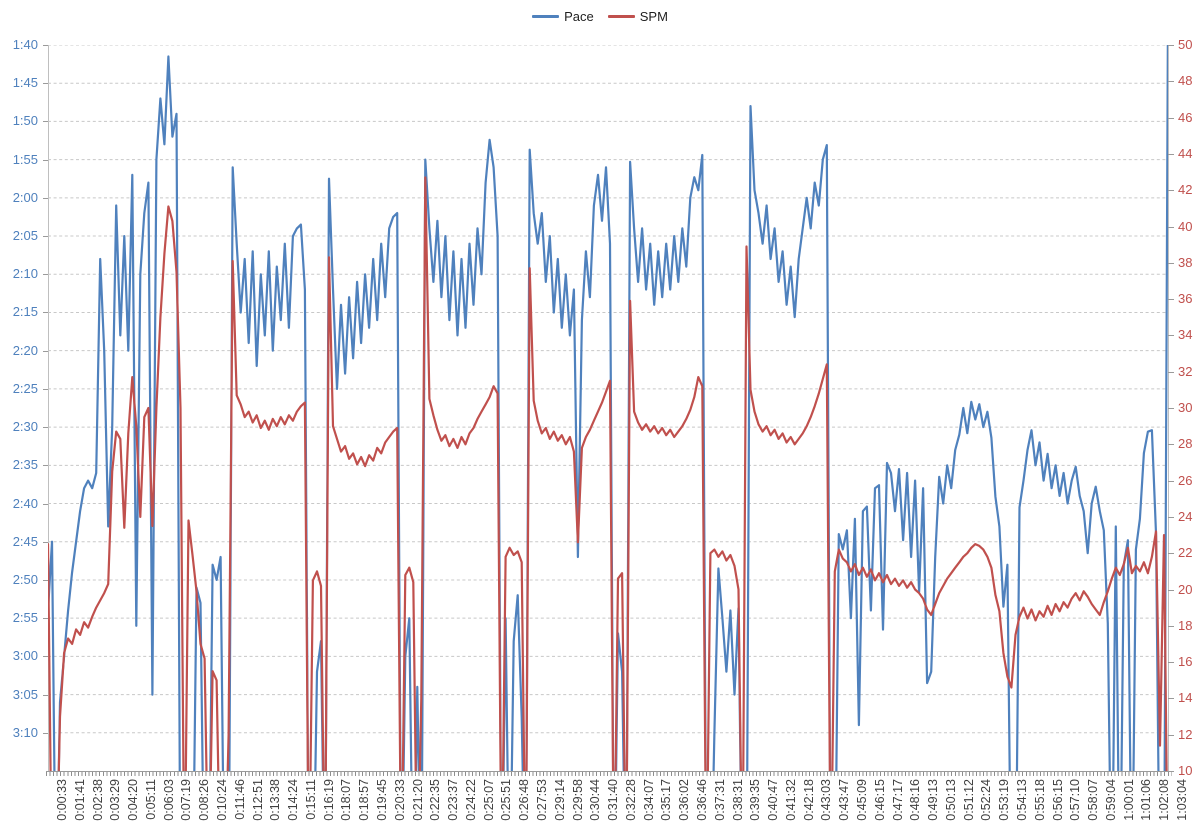 The width and height of the screenshot is (1200, 835). Describe the element at coordinates (168, 800) in the screenshot. I see `x-axis-label: 0:06:03` at that location.